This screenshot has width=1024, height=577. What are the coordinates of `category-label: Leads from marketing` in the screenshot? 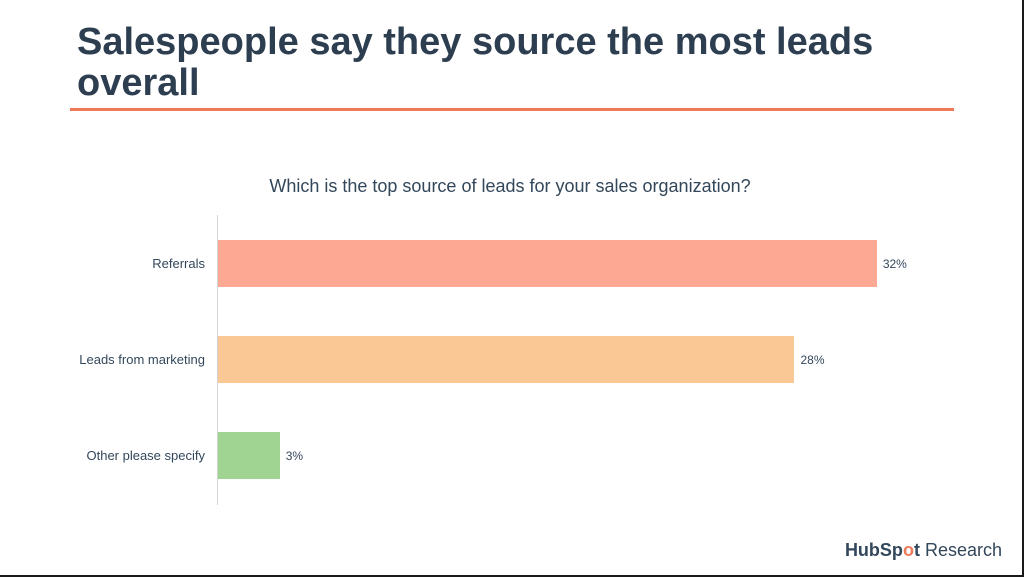 It's located at (142, 359).